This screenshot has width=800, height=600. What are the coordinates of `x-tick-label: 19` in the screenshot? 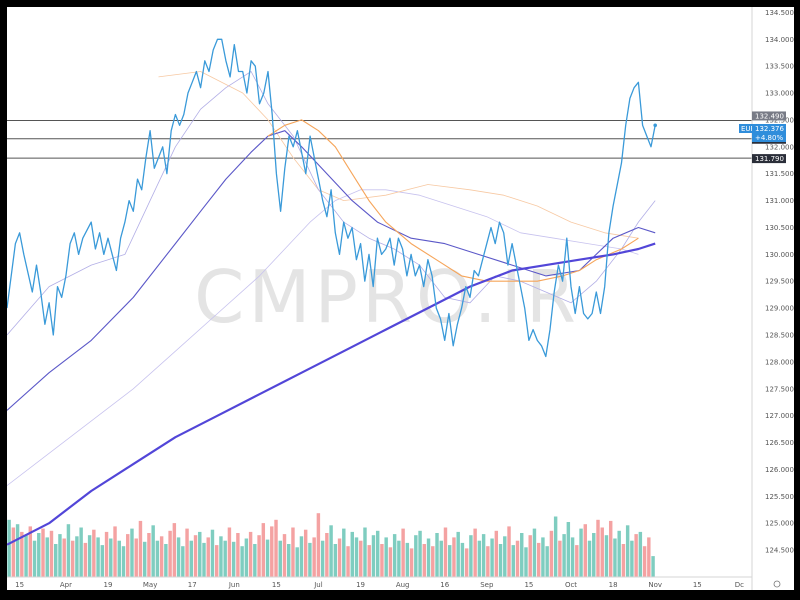 It's located at (108, 585).